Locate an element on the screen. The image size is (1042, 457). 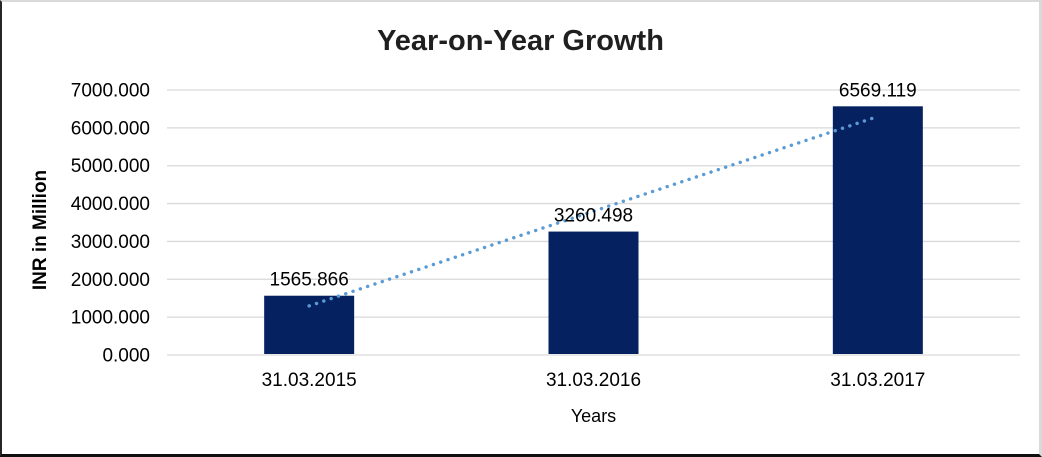
x-axis-title: Years is located at coordinates (593, 416).